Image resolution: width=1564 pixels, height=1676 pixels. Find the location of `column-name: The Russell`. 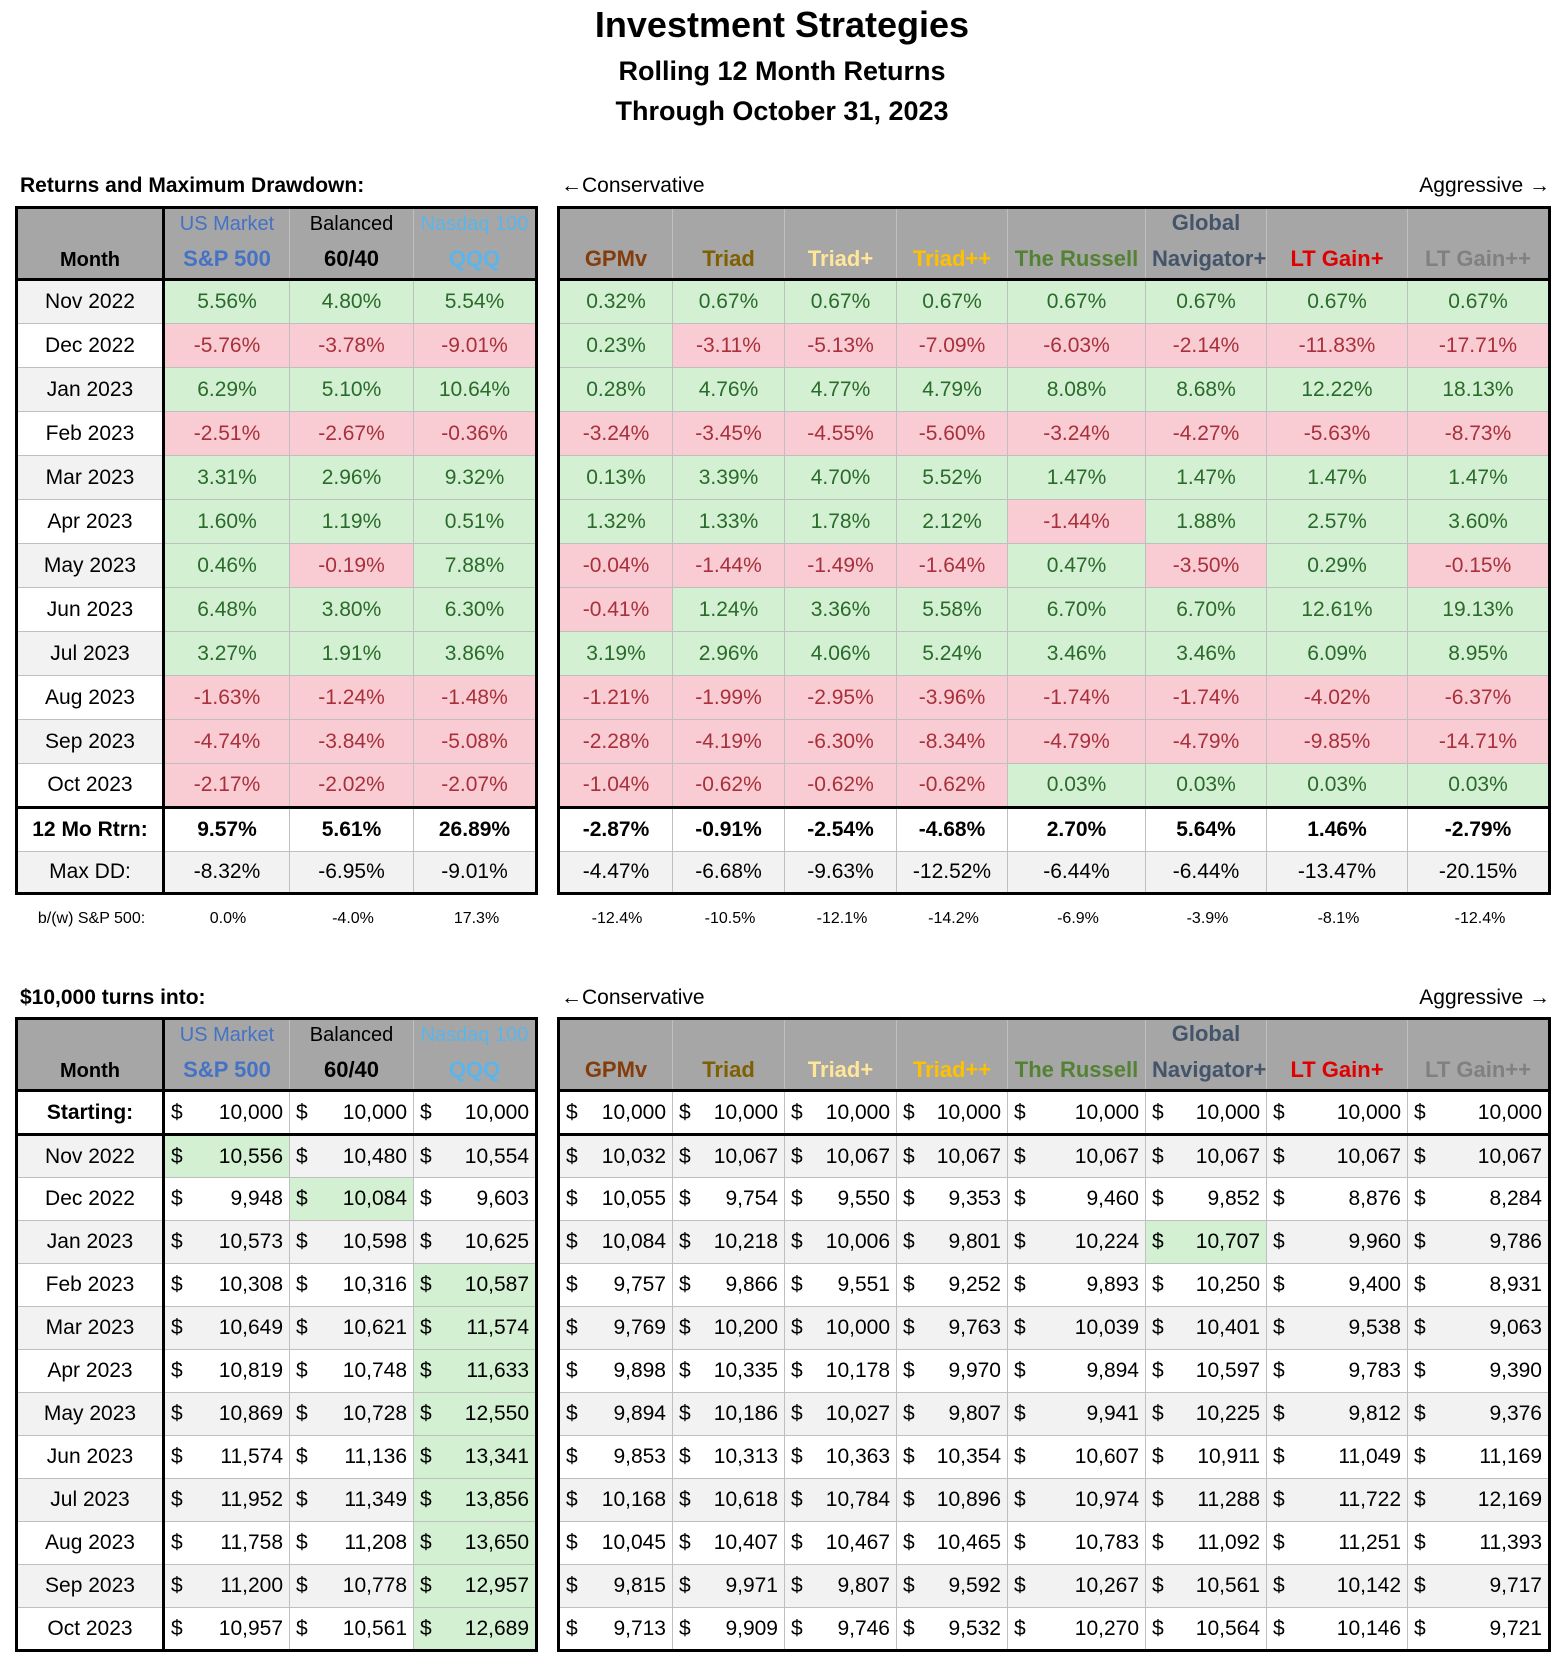

column-name: The Russell is located at coordinates (1076, 258).